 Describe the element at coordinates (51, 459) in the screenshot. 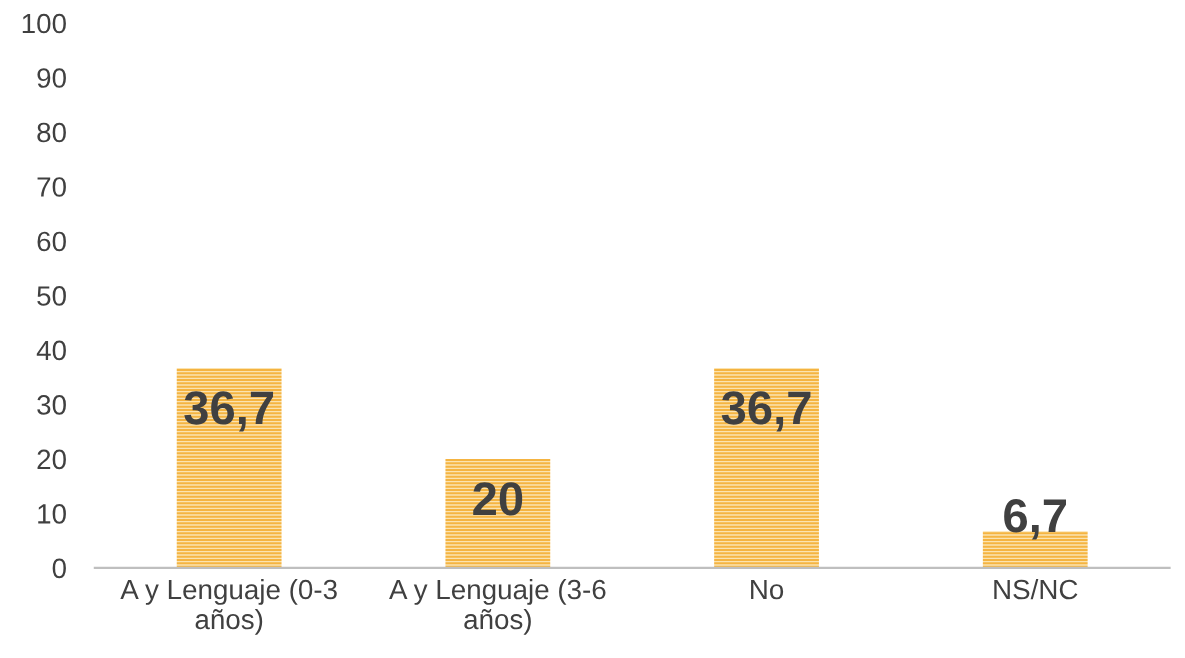

I see `y-tick-label: 20` at that location.